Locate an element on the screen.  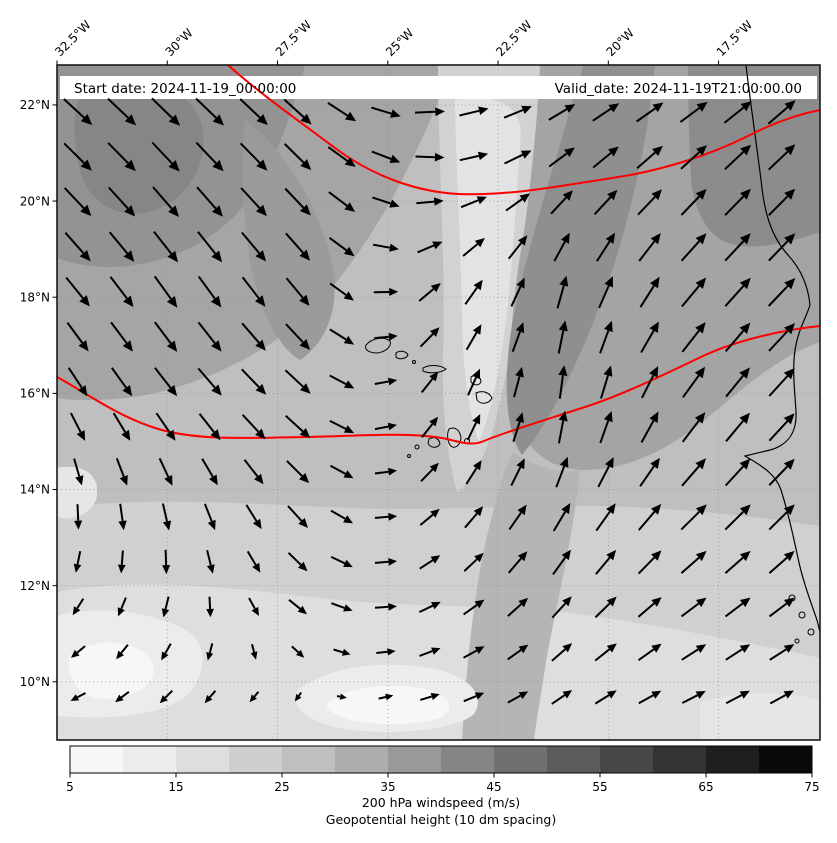
latitude-axis: 22°N 20°N 18°N 16°N 14°N 12°N 10°N is located at coordinates (38, 393).